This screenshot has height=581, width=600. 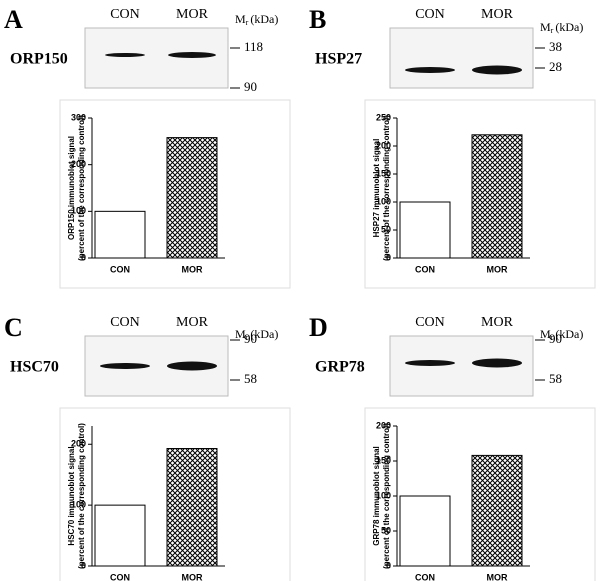 I want to click on panel-letter: D, so click(x=318, y=327).